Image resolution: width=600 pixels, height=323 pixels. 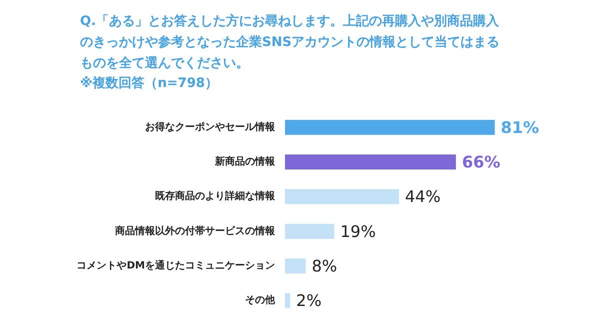 I want to click on data-label: 8%, so click(x=325, y=266).